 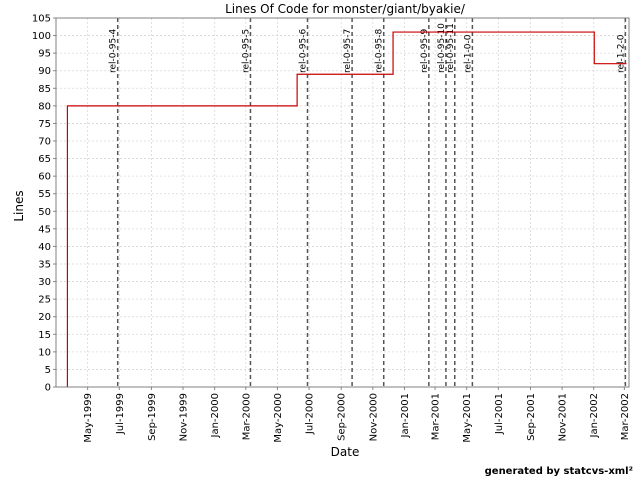 I want to click on x-tick-label: Mar-2001, so click(x=436, y=416).